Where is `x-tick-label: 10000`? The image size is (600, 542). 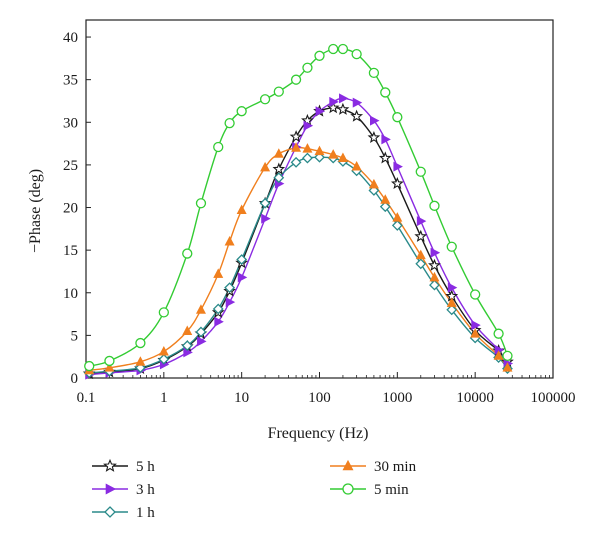
x-tick-label: 10000 is located at coordinates (475, 398).